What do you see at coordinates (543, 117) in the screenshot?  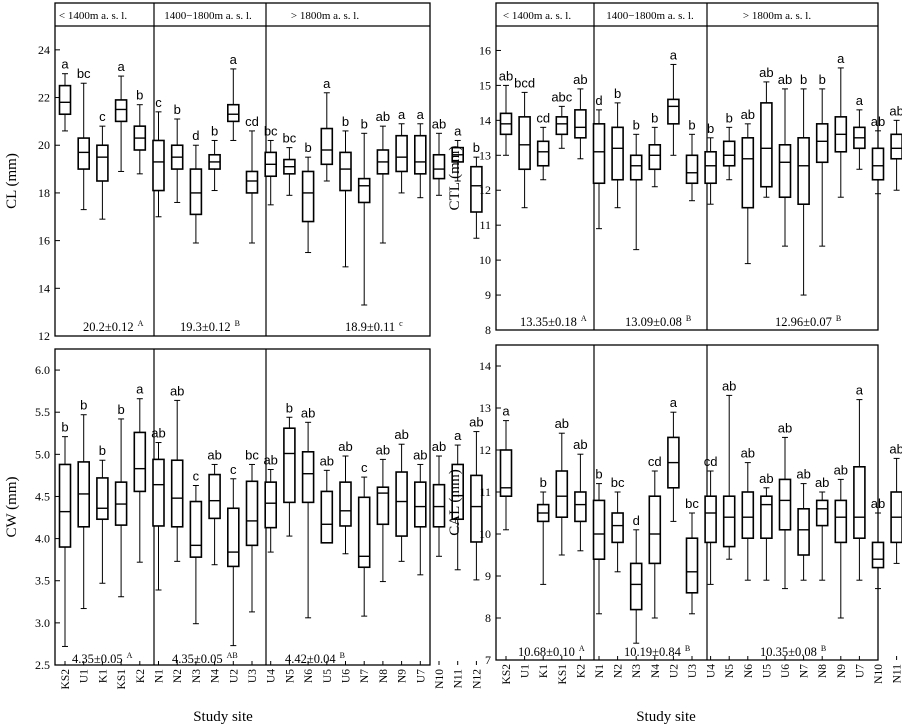 I see `significance-letter: cd` at bounding box center [543, 117].